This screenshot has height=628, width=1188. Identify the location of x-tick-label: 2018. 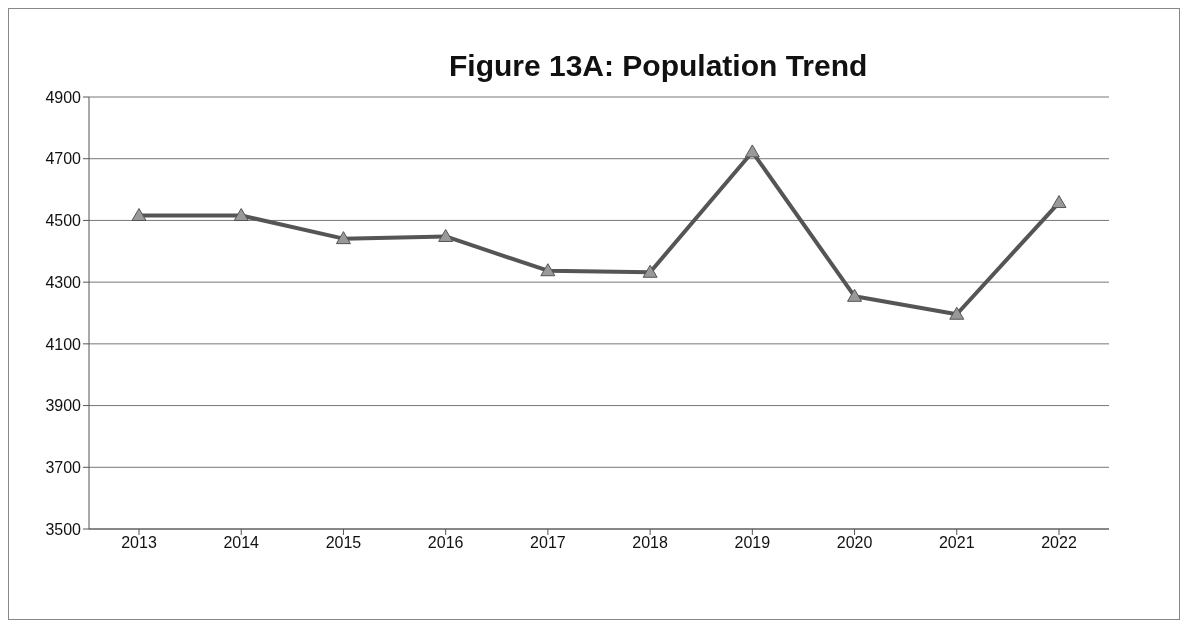
(650, 543).